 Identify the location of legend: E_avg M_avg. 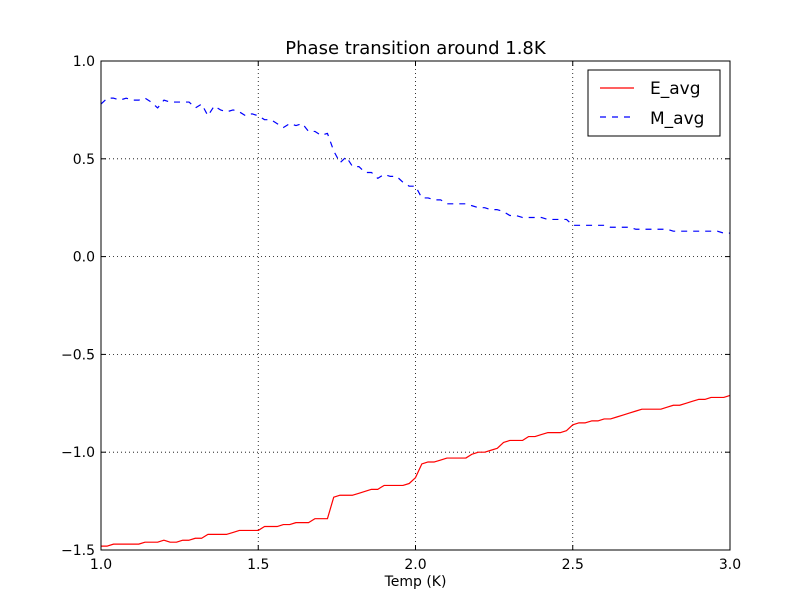
(654, 103).